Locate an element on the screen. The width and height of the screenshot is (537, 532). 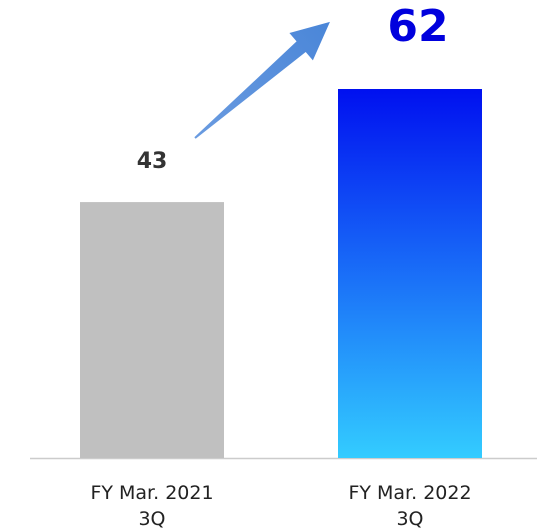
bar is located at coordinates (152, 330).